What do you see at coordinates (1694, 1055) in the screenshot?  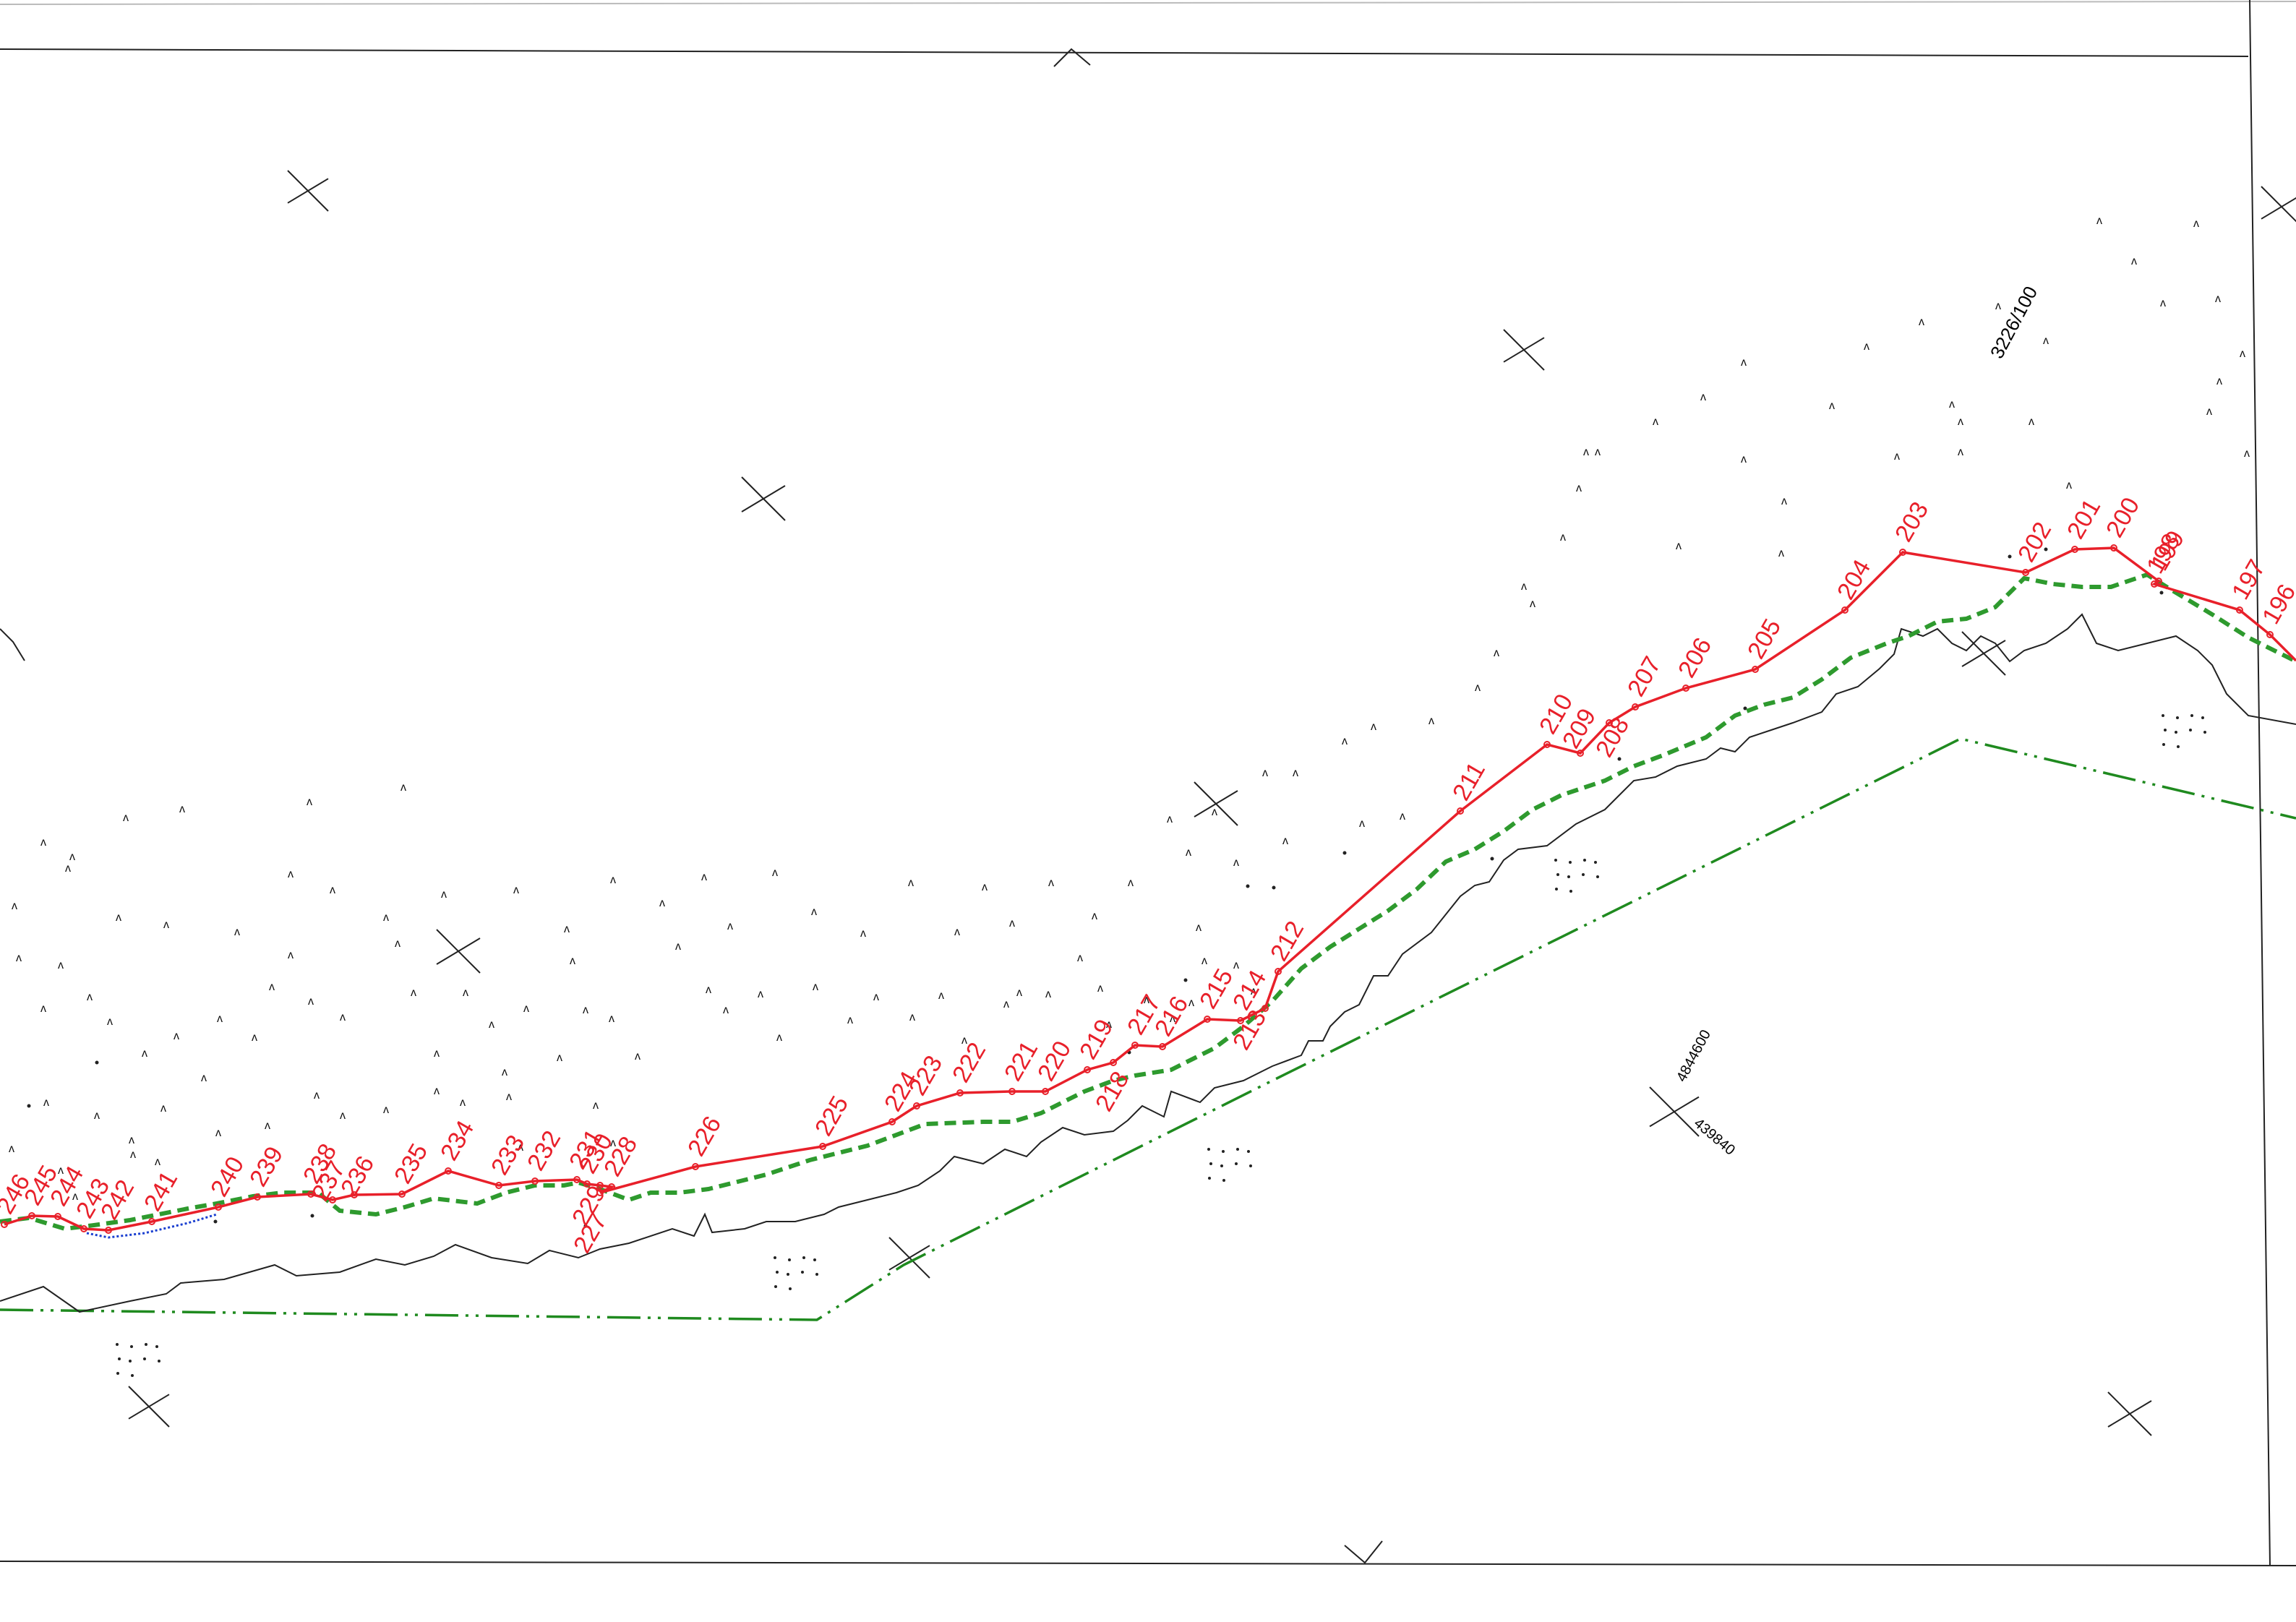 I see `coordinate-label-north: 4844600` at bounding box center [1694, 1055].